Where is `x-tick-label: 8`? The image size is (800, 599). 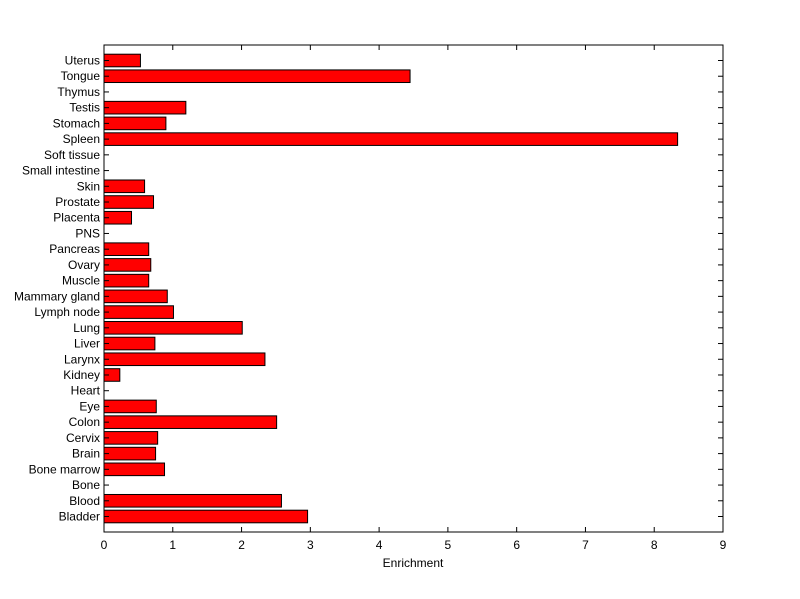
x-tick-label: 8 is located at coordinates (654, 545).